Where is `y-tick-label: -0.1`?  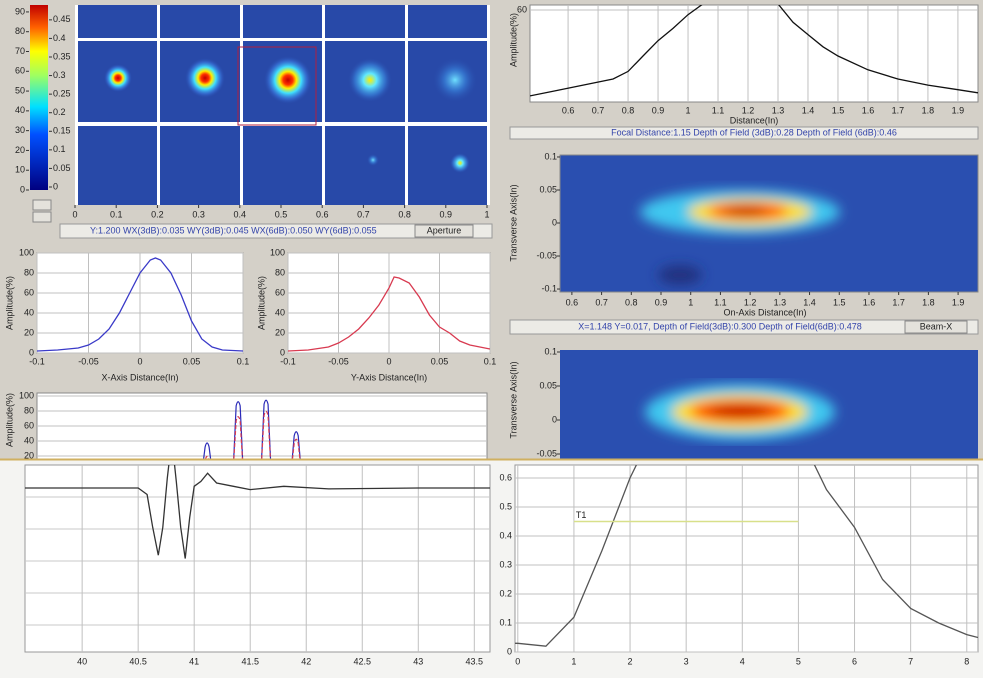 y-tick-label: -0.1 is located at coordinates (549, 288).